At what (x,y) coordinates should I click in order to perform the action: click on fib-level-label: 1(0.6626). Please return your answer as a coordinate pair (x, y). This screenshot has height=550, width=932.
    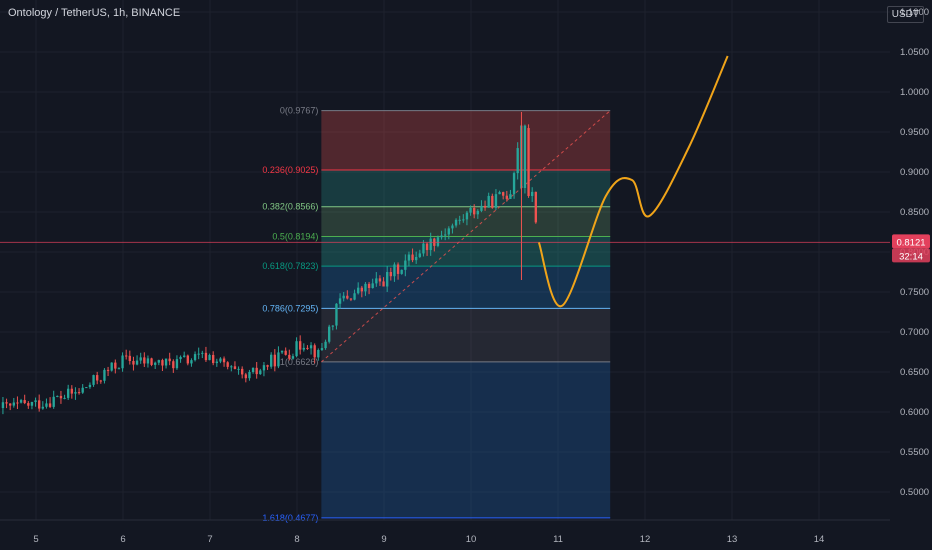
    Looking at the image, I should click on (299, 362).